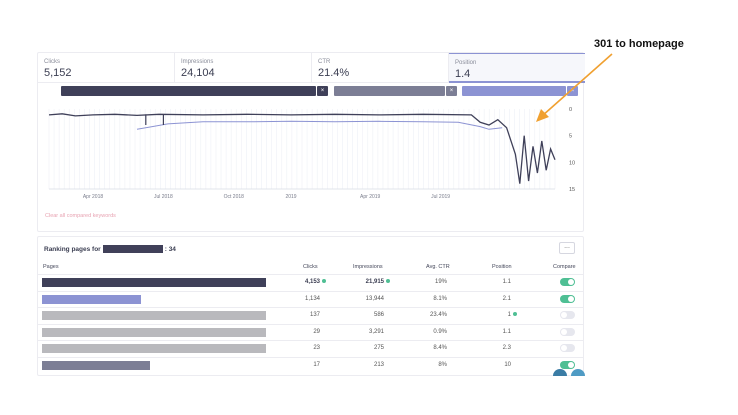 This screenshot has height=415, width=738. I want to click on clicks-cell: 29, so click(316, 331).